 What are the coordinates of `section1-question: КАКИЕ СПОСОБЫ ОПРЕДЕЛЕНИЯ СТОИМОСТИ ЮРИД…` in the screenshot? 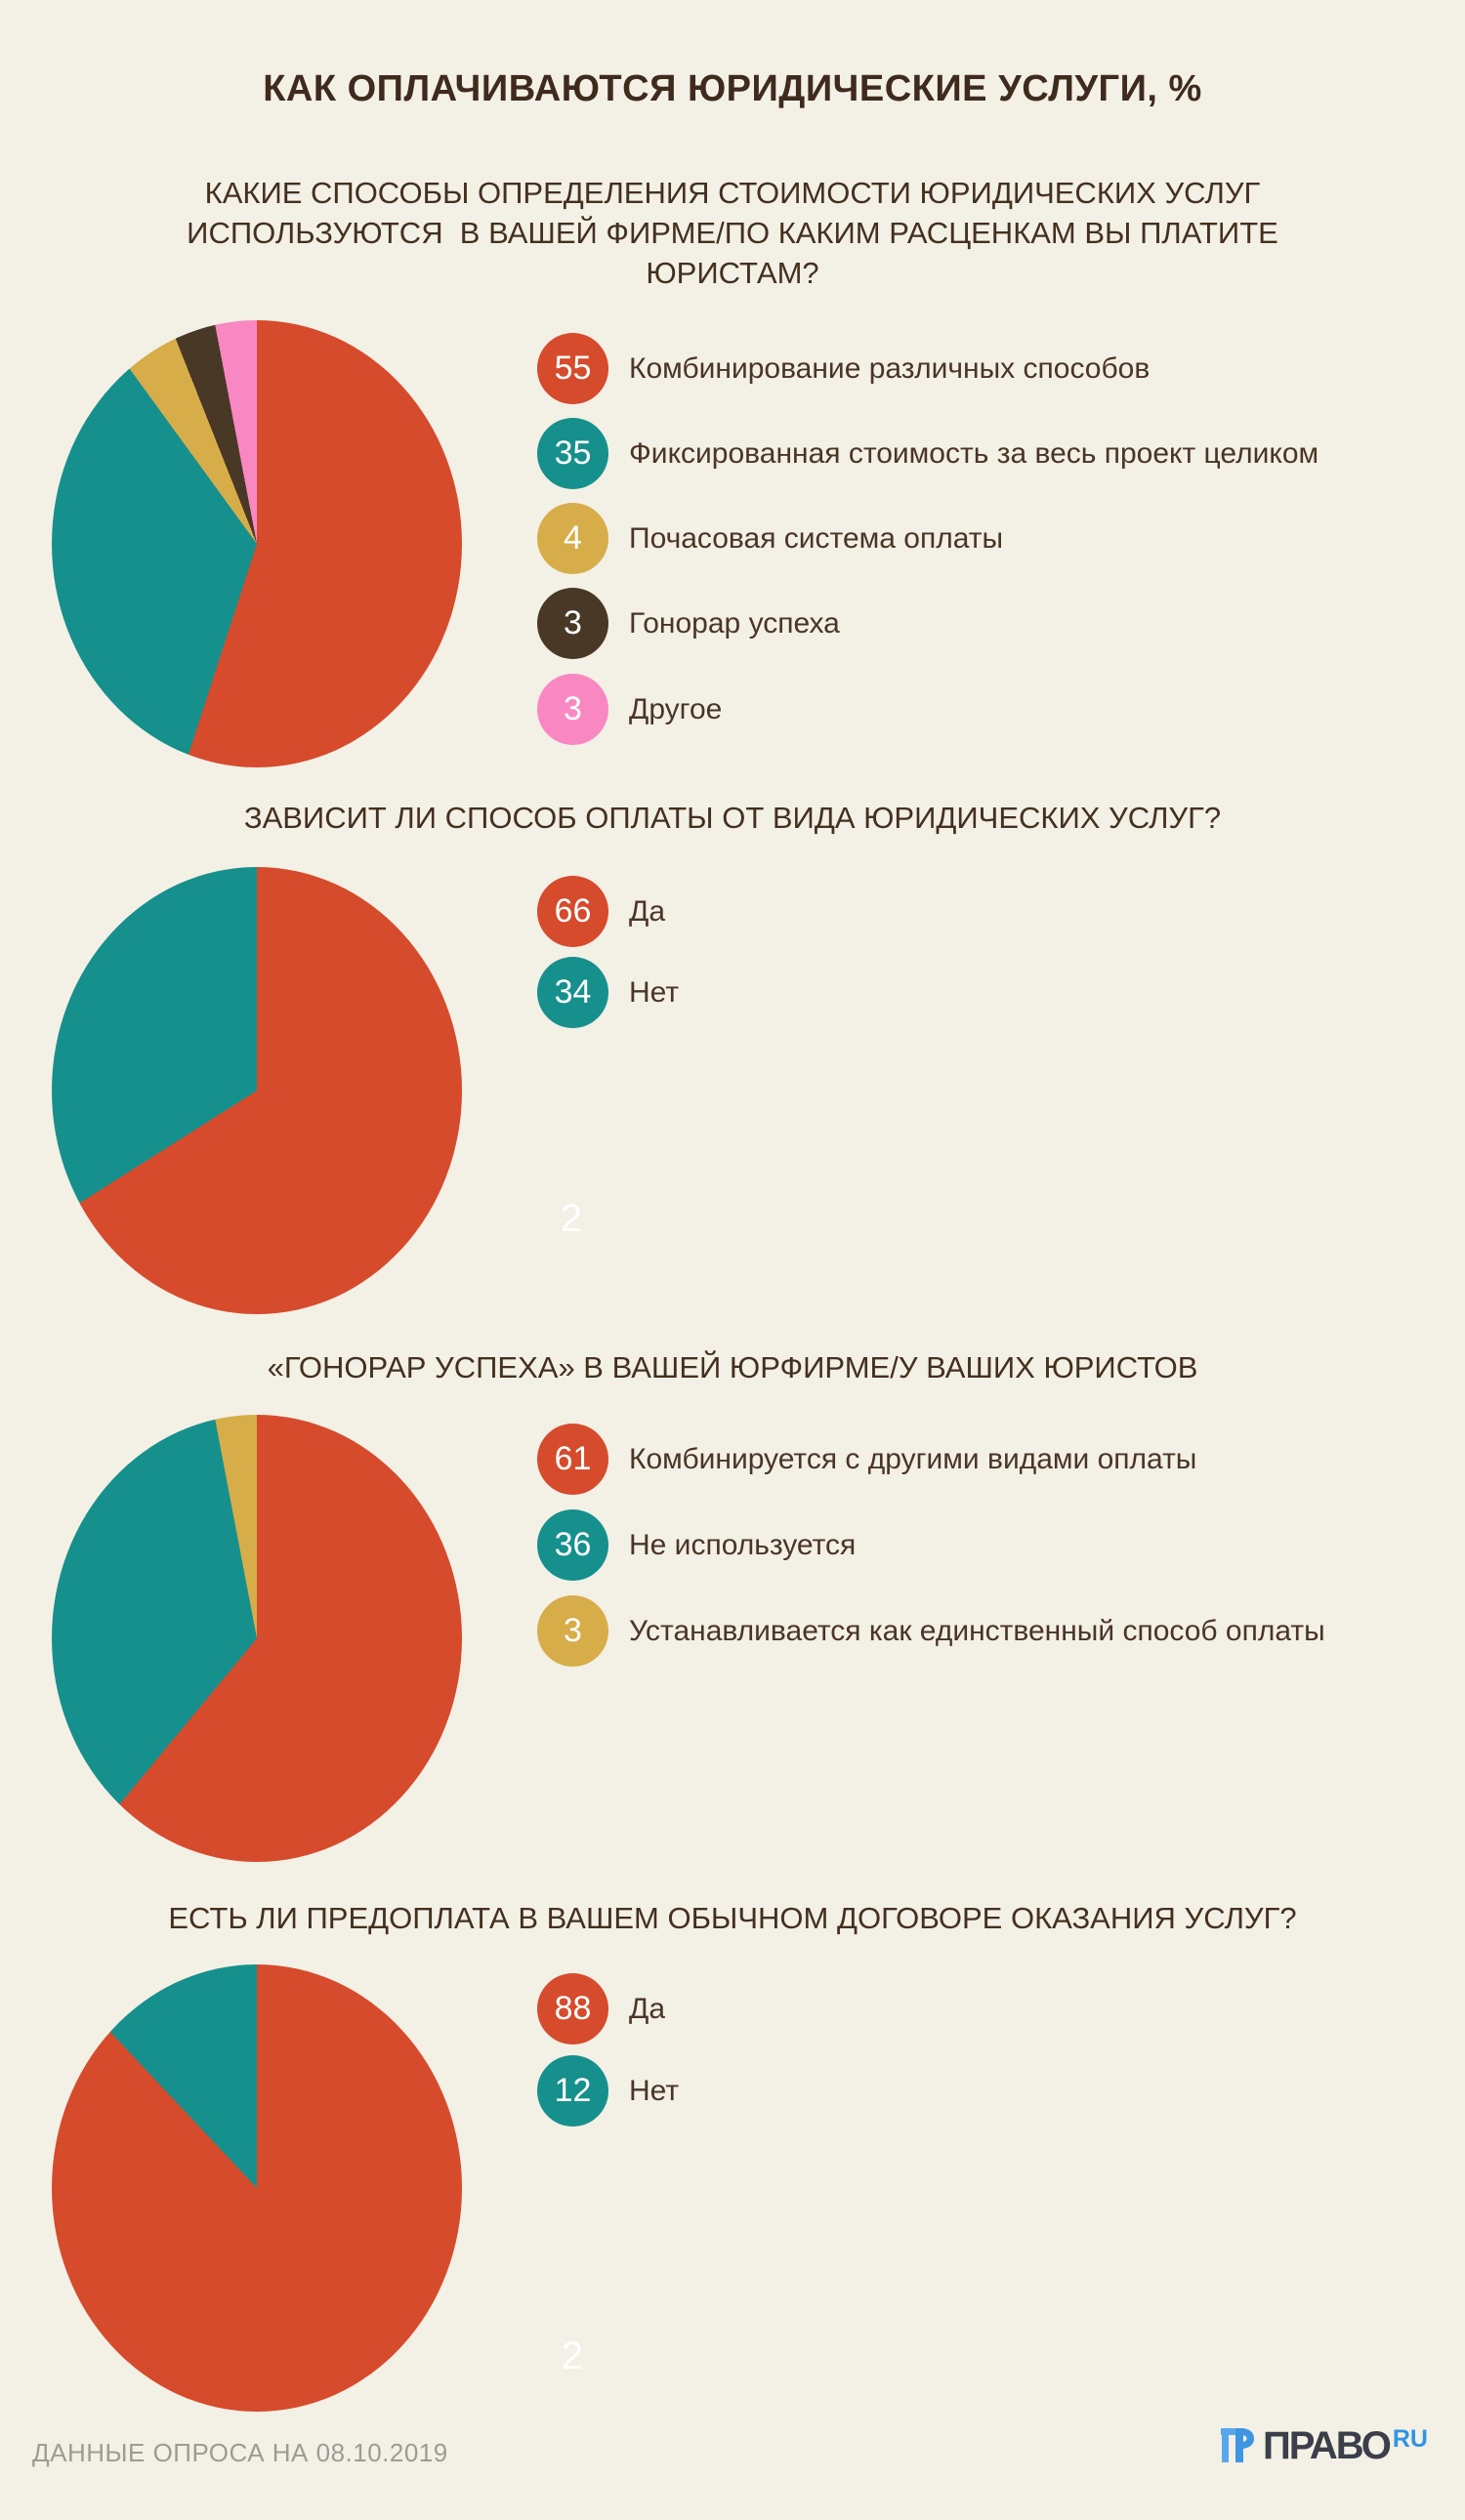 It's located at (732, 233).